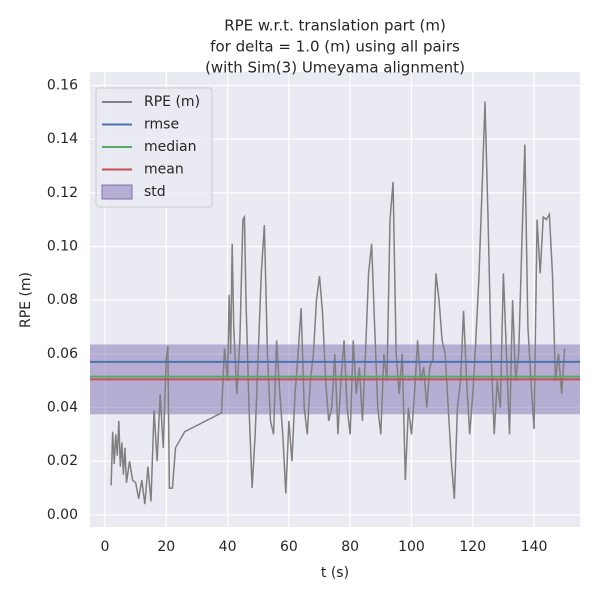 The height and width of the screenshot is (600, 600). I want to click on x-tick-label: 120, so click(472, 547).